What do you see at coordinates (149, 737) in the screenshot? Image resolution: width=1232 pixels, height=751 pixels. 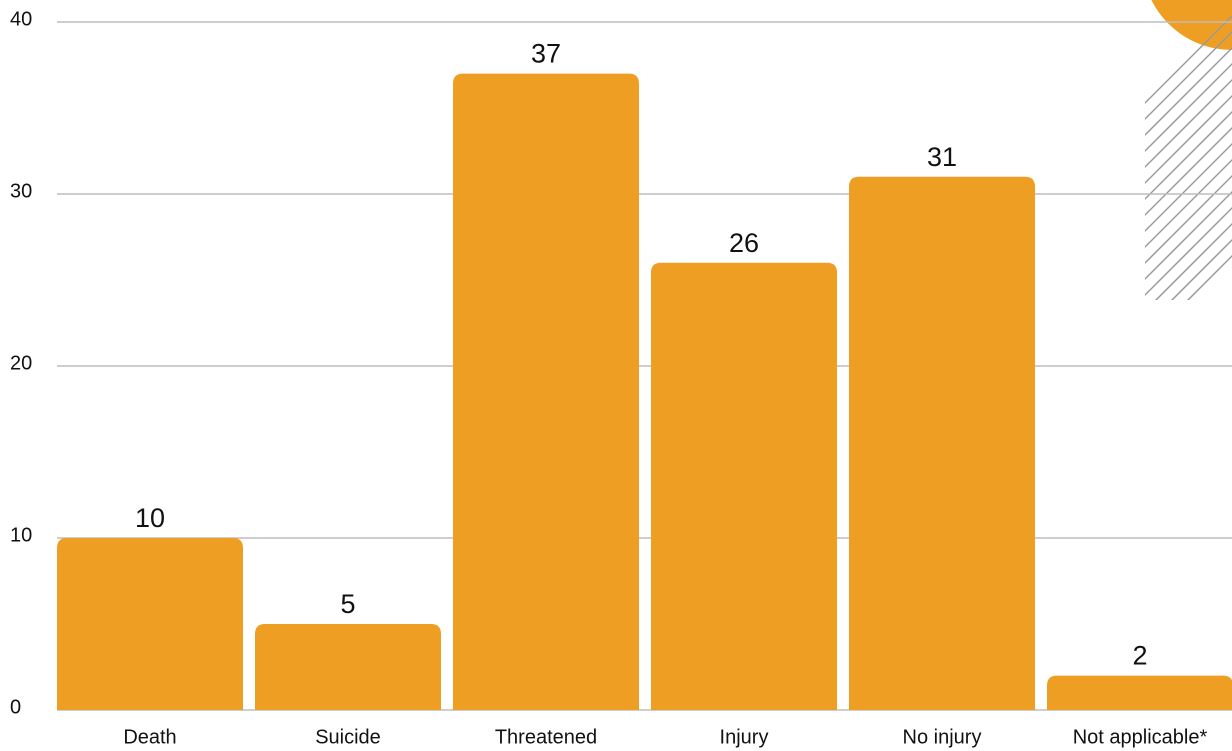 I see `x-tick-label: Death` at bounding box center [149, 737].